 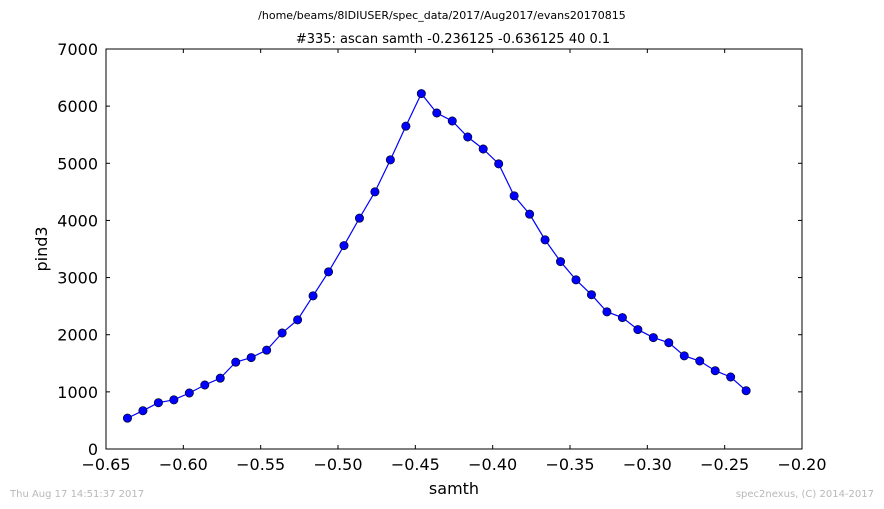 I want to click on x-tick-label: −0.40, so click(x=492, y=464).